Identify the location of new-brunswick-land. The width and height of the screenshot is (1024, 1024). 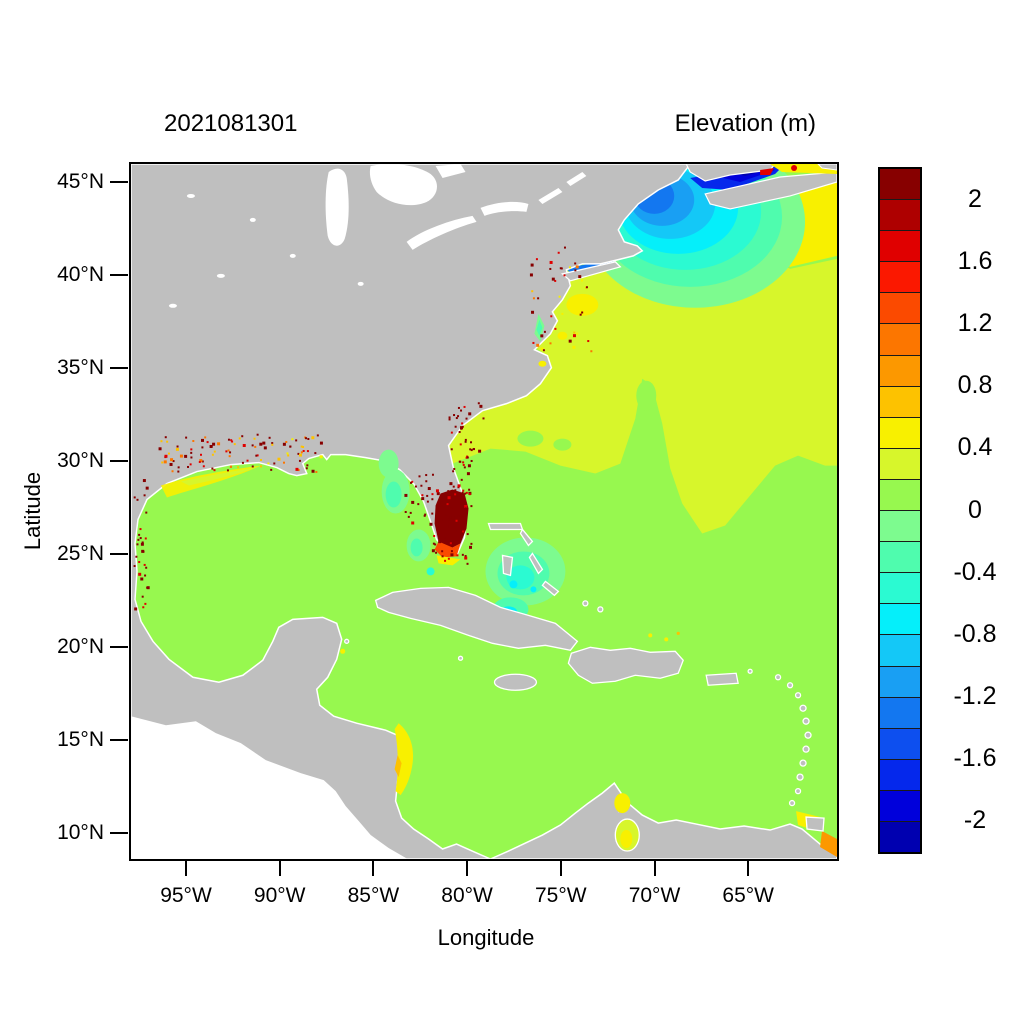
(730, 173).